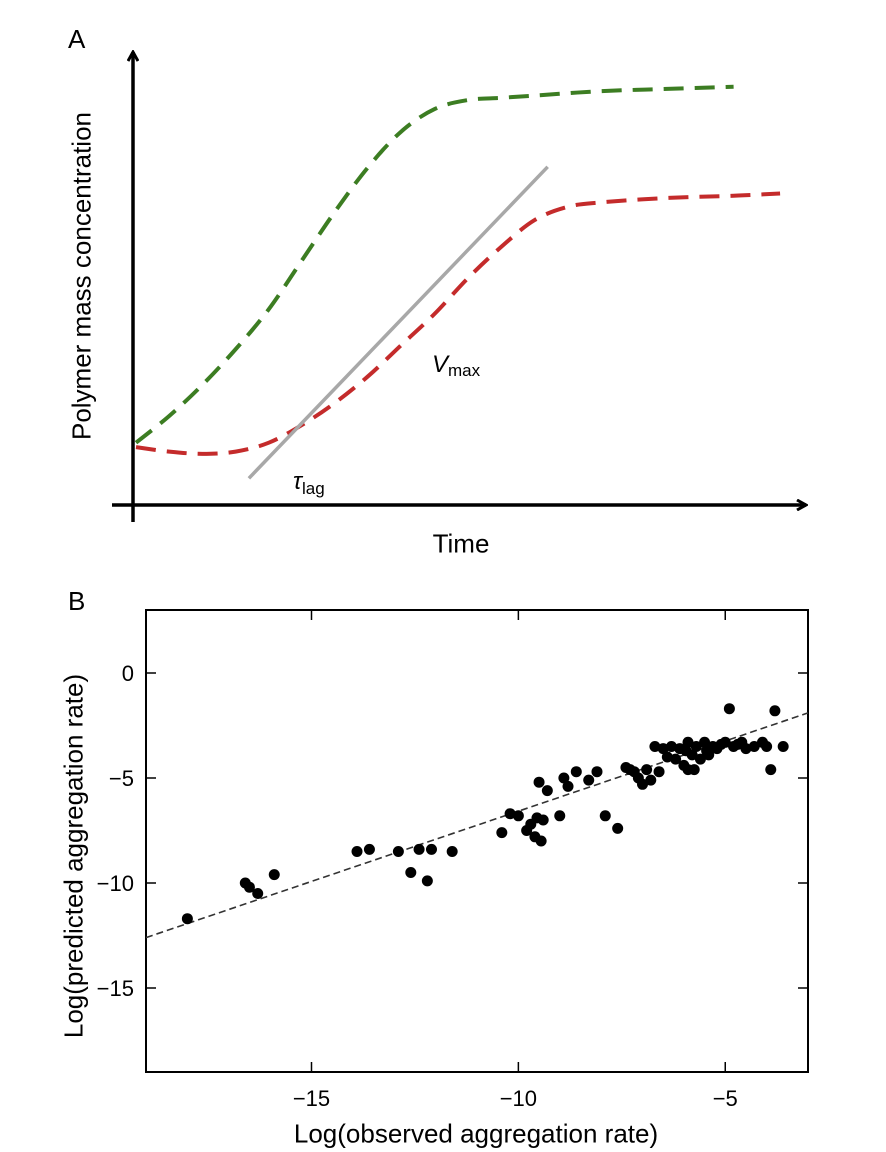  I want to click on x-tick-label: −10, so click(518, 1098).